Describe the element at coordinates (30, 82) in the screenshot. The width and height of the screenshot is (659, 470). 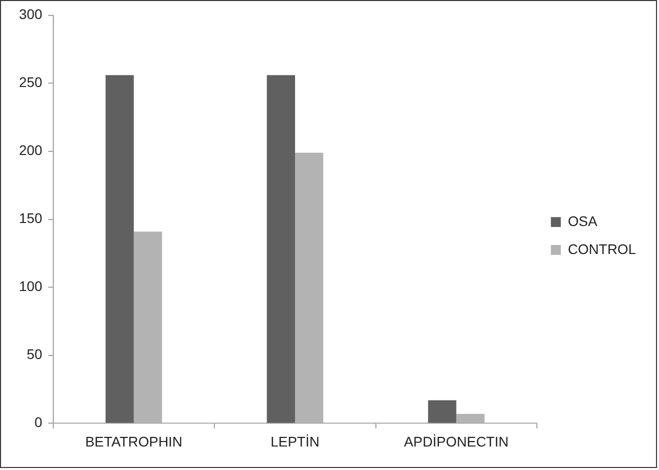
I see `y-tick-label: 250` at that location.